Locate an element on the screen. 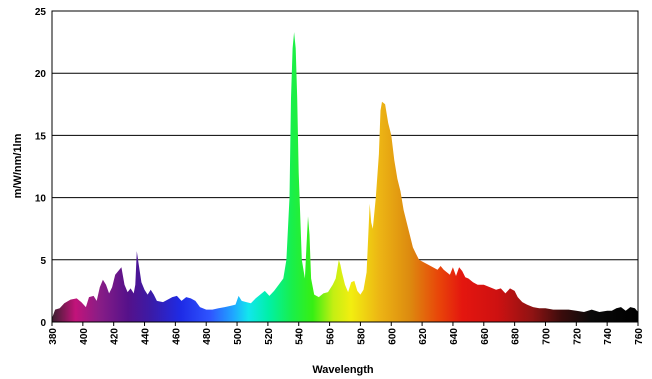  x-tick-label: 520 is located at coordinates (269, 336).